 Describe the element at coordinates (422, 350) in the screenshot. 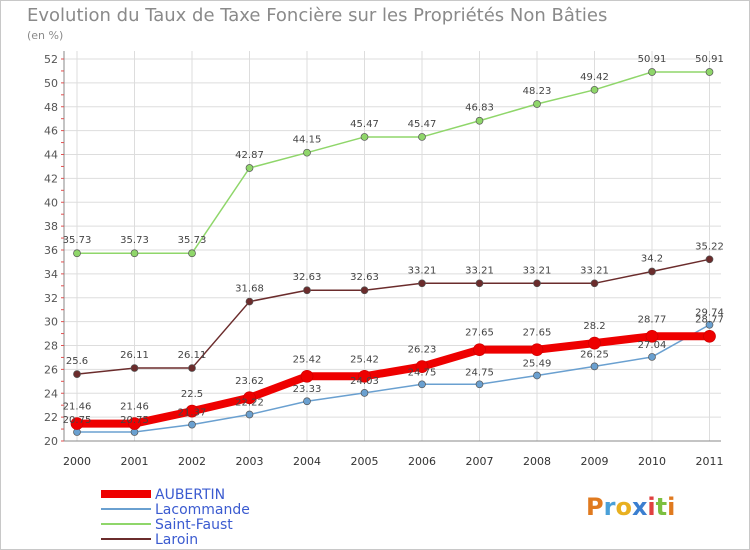

I see `data-label-aubertin: 26.23` at that location.